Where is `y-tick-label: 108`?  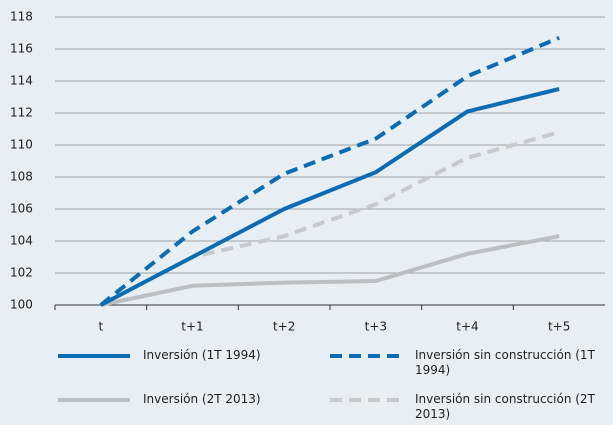
y-tick-label: 108 is located at coordinates (21, 177).